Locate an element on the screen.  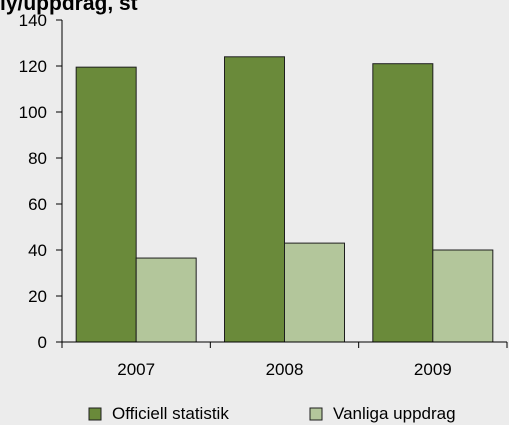
cropped-title: ly/uppdrag, st is located at coordinates (69, 7).